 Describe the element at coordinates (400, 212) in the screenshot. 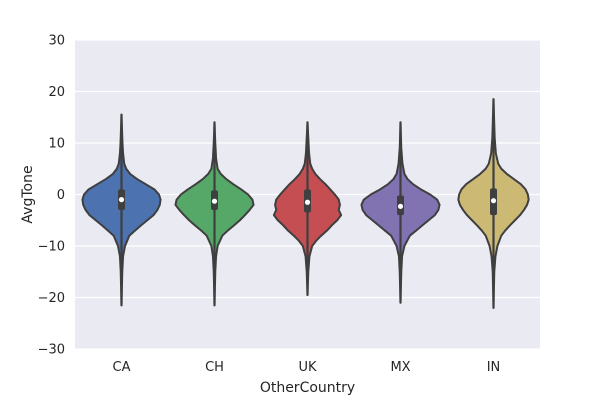

I see `violin-mx` at that location.